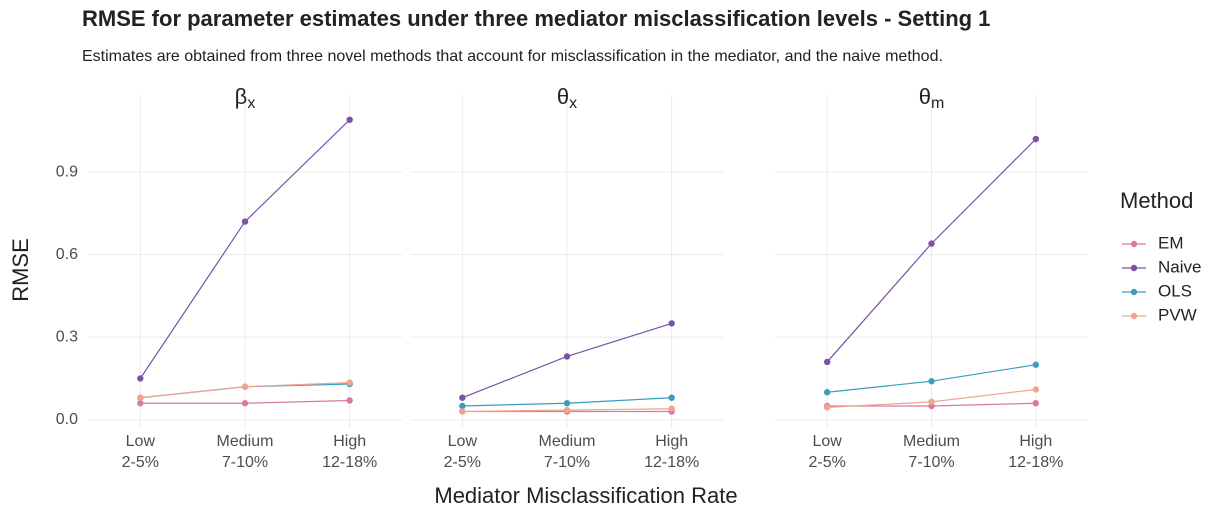  I want to click on facet-title-symbol: β, so click(241, 96).